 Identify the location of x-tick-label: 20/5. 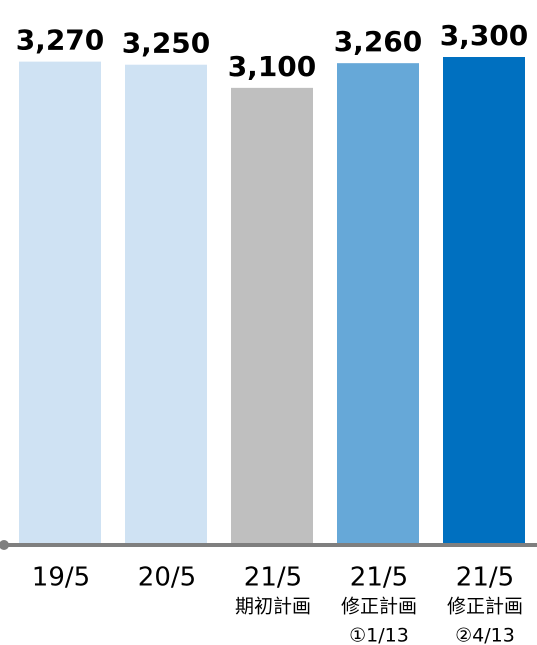
(167, 578).